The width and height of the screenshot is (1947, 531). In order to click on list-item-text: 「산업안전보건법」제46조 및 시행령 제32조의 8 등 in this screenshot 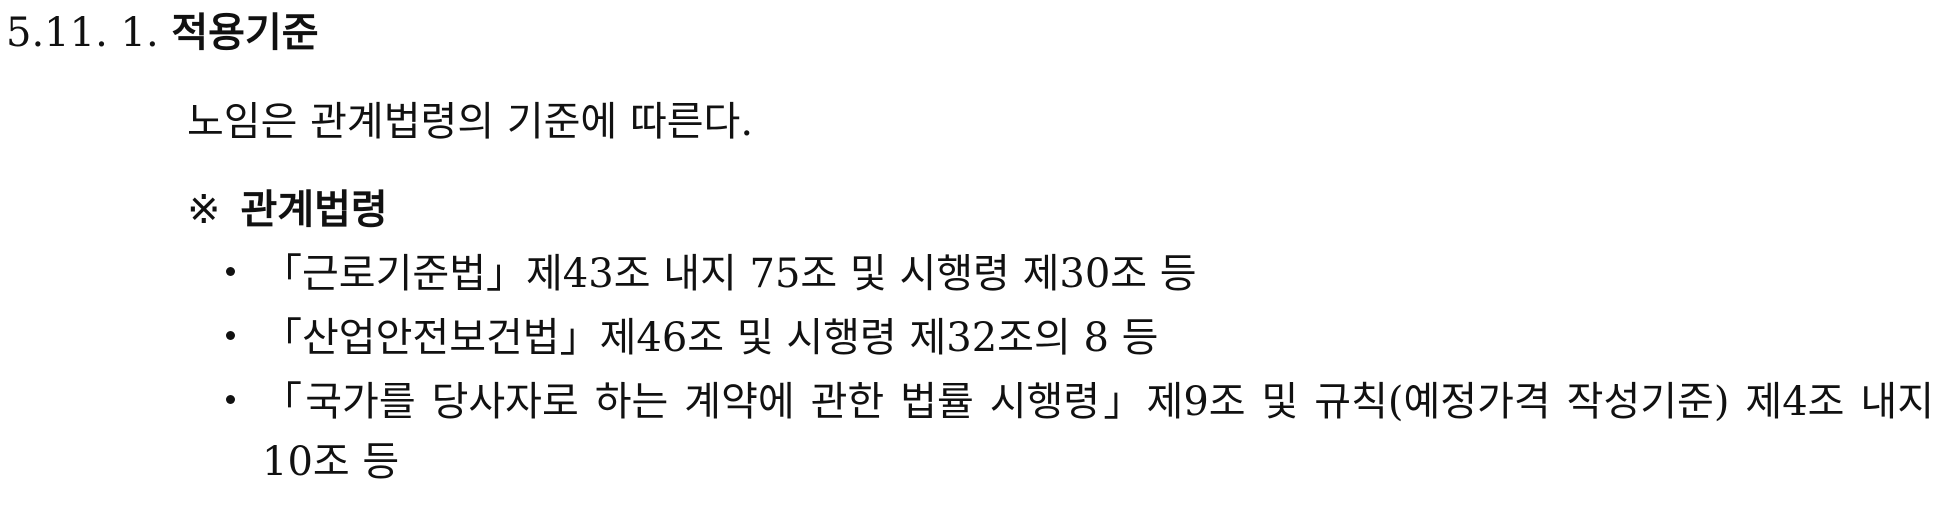, I will do `click(710, 338)`.